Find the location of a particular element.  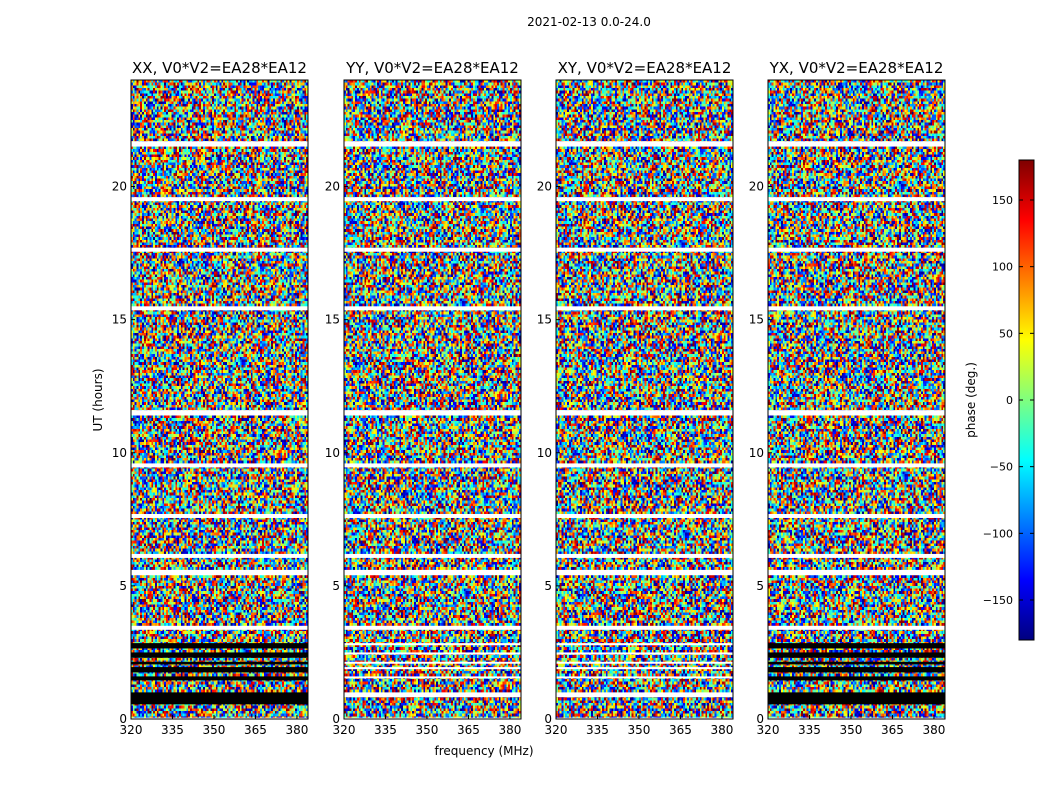

panel-title: XX, V0*V2=EA28*EA12 is located at coordinates (219, 68).